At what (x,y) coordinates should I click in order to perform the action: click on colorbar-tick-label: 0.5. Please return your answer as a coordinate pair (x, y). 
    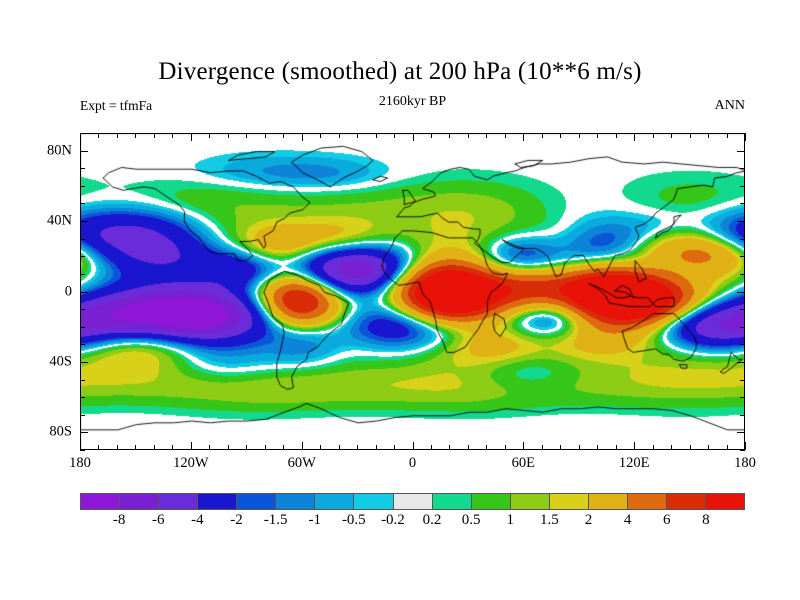
    Looking at the image, I should click on (471, 520).